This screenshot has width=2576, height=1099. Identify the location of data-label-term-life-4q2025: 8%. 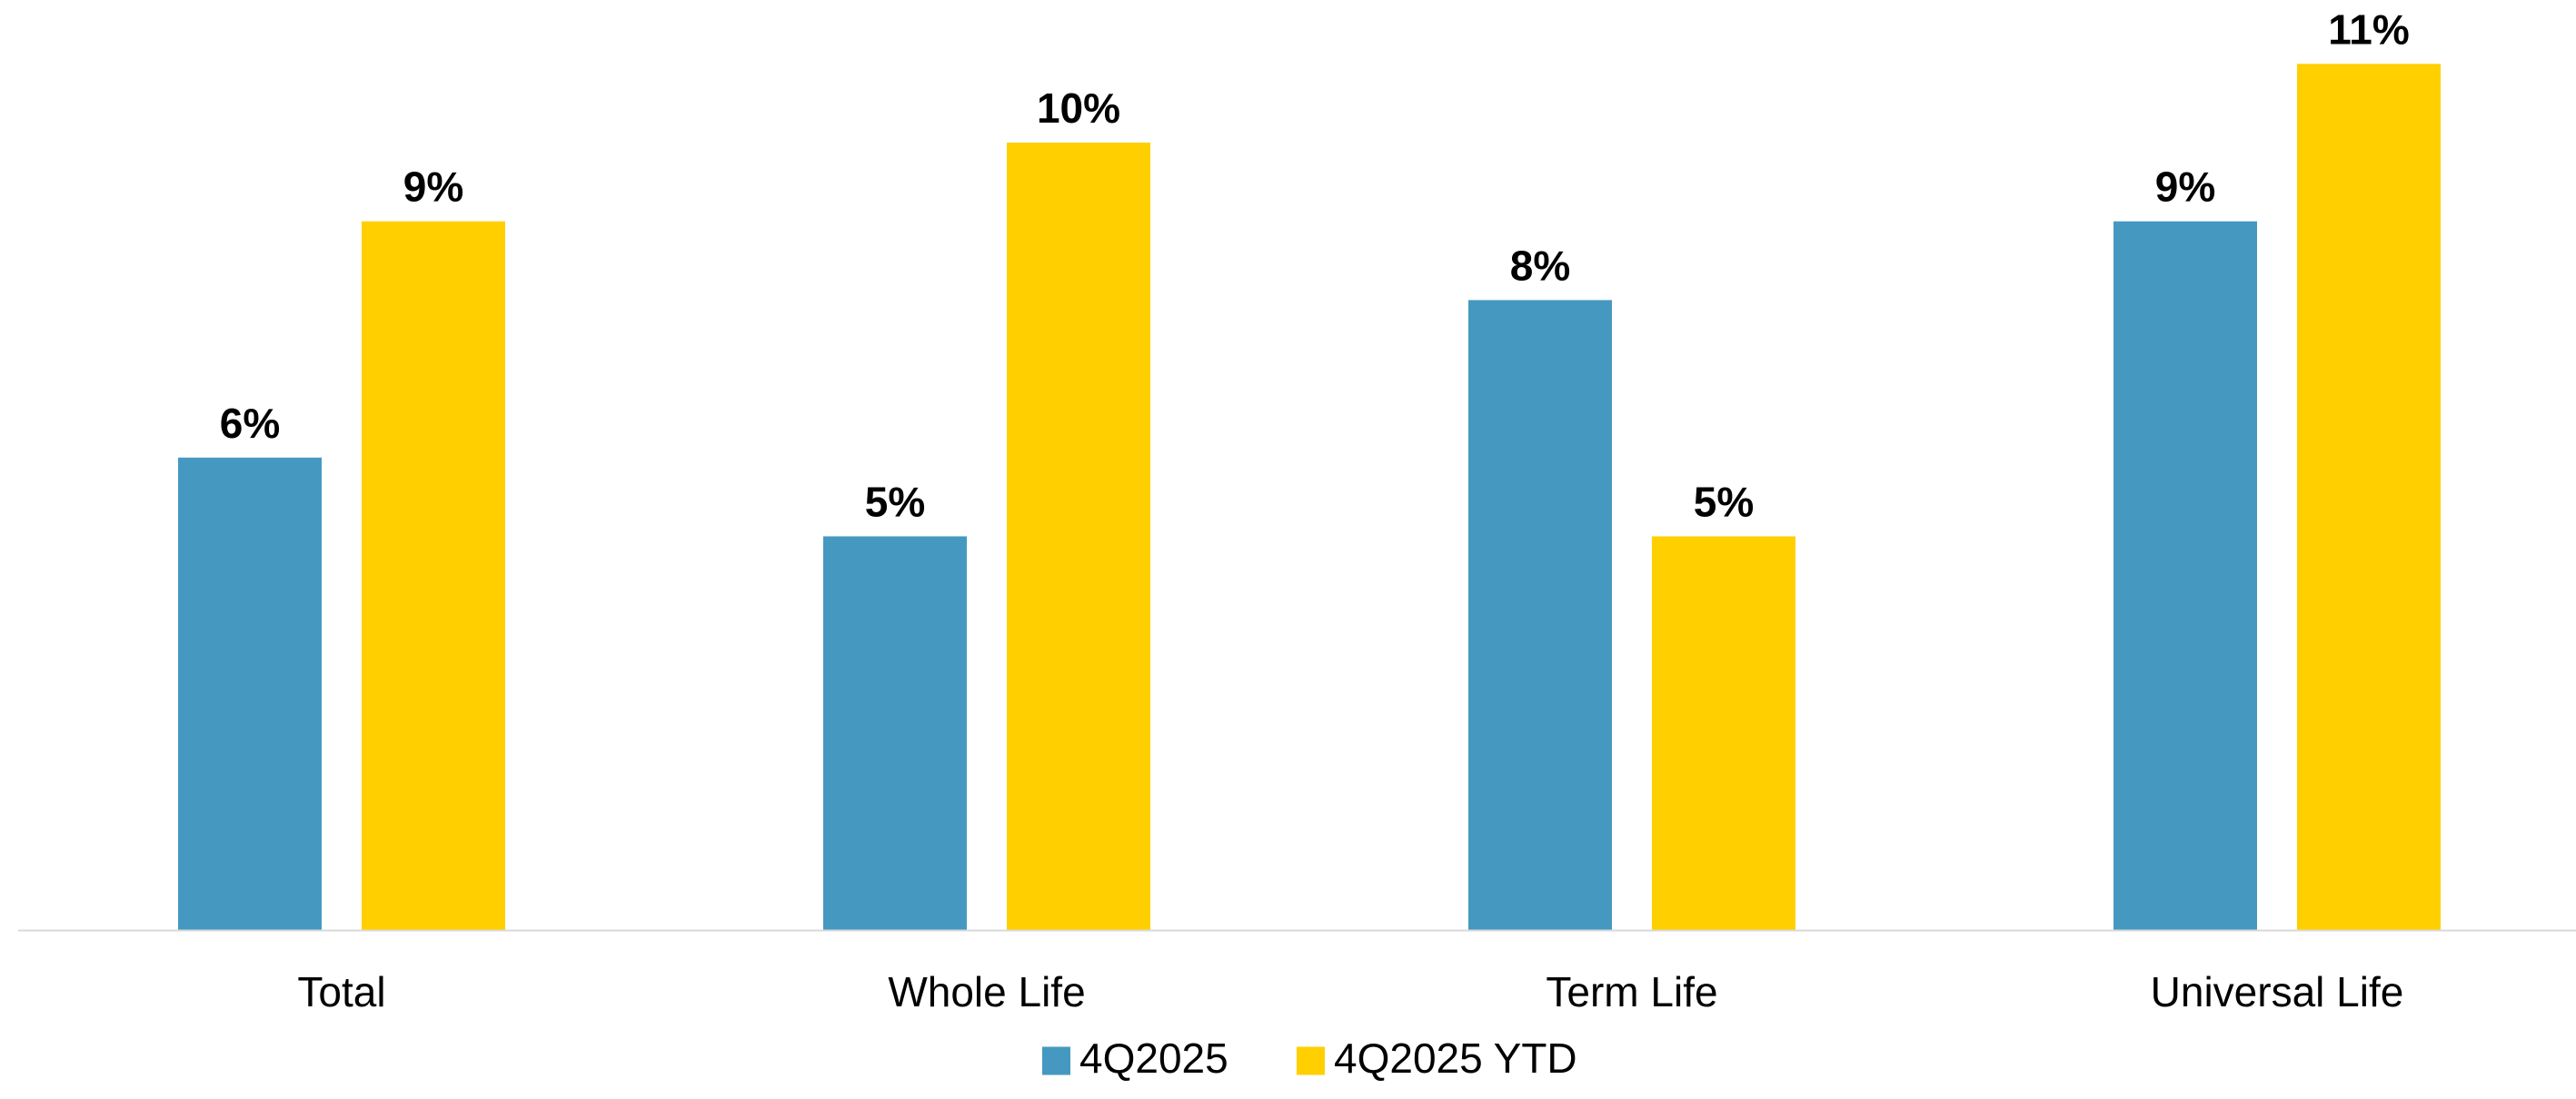
(1540, 265).